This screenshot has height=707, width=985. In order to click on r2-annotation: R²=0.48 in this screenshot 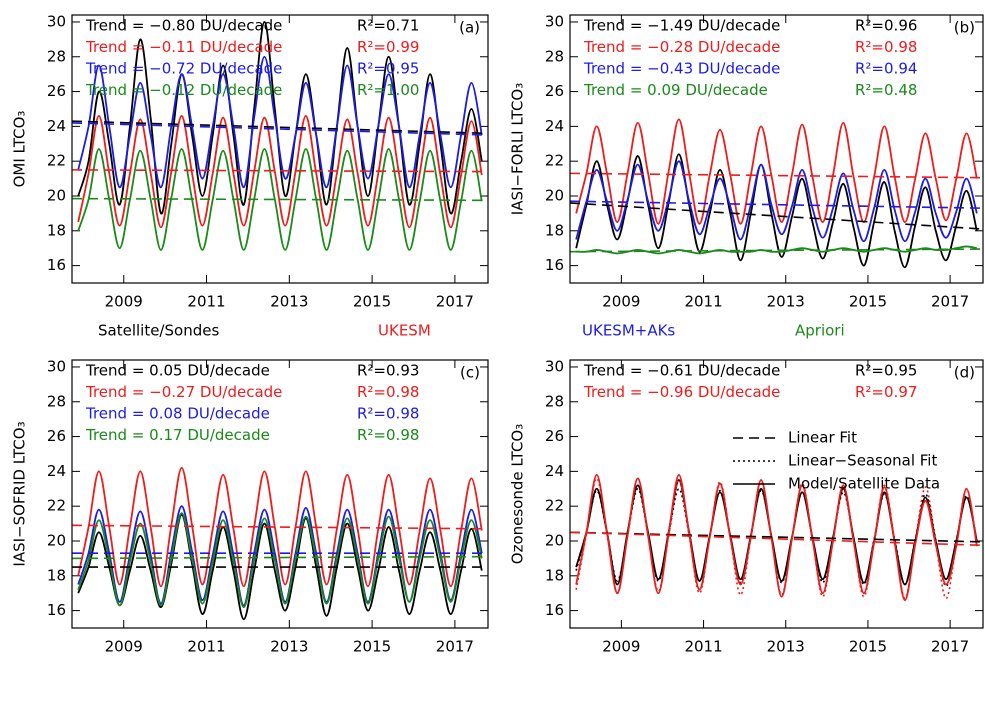, I will do `click(886, 90)`.